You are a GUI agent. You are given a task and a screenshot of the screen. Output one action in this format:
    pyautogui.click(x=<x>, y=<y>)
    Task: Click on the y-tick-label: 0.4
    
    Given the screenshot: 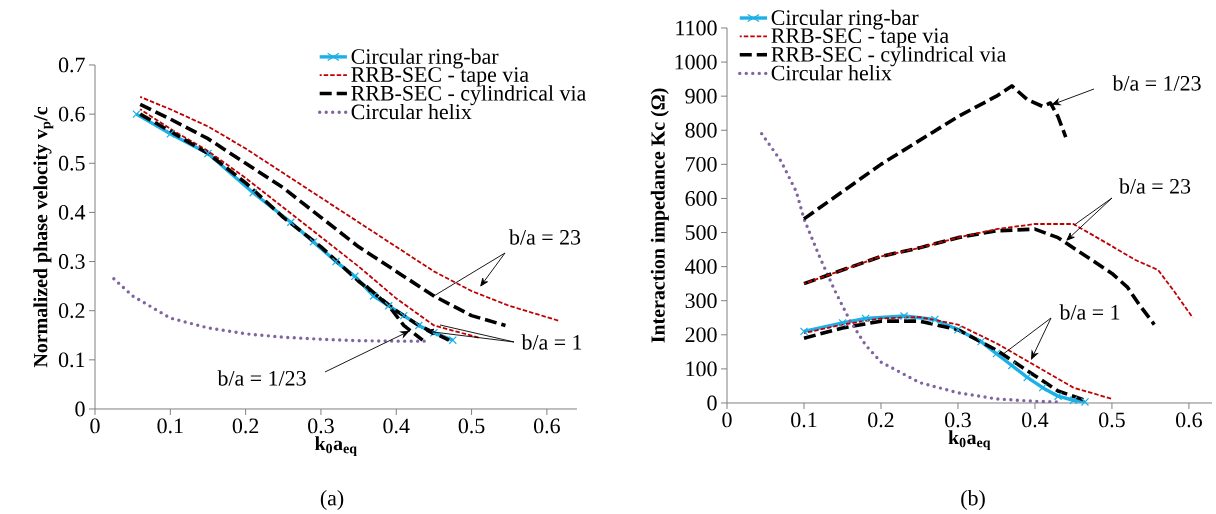 What is the action you would take?
    pyautogui.click(x=72, y=212)
    